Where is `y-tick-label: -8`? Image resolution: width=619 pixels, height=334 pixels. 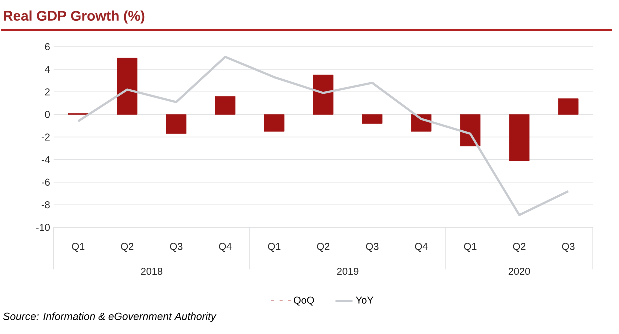 y-tick-label: -8 is located at coordinates (46, 204).